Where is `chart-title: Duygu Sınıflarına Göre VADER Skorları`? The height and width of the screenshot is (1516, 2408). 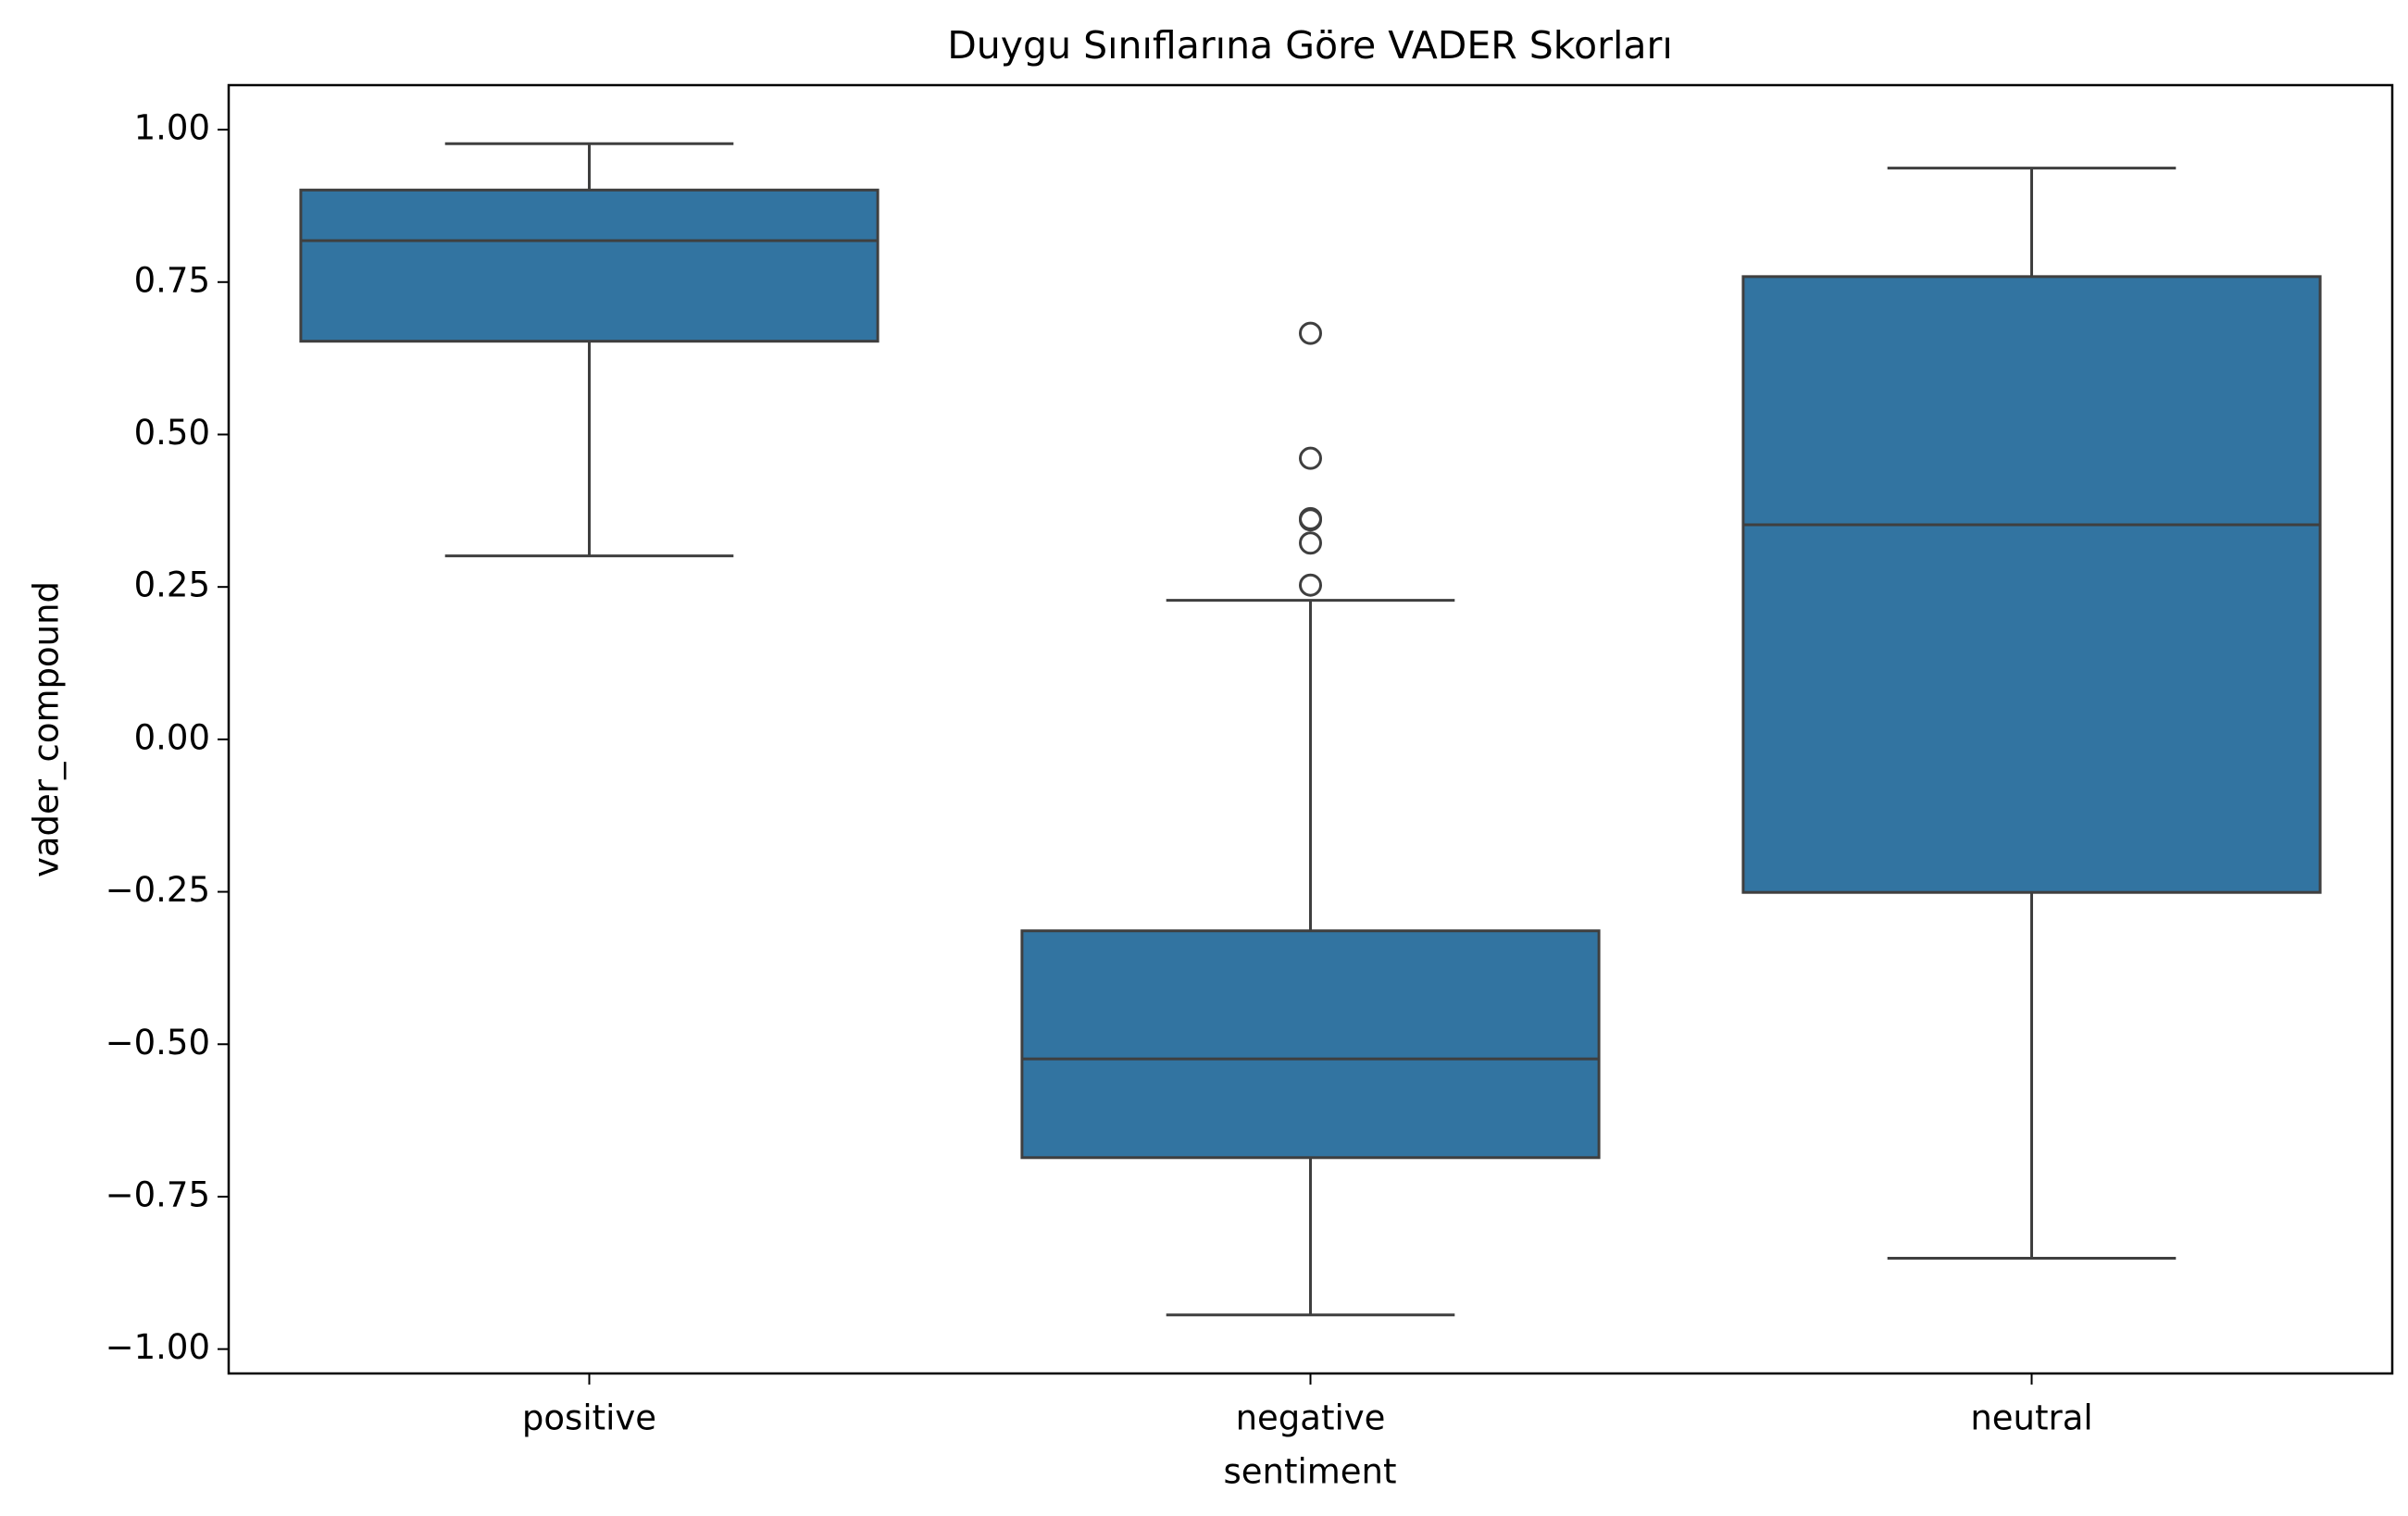 chart-title: Duygu Sınıflarına Göre VADER Skorları is located at coordinates (1310, 45).